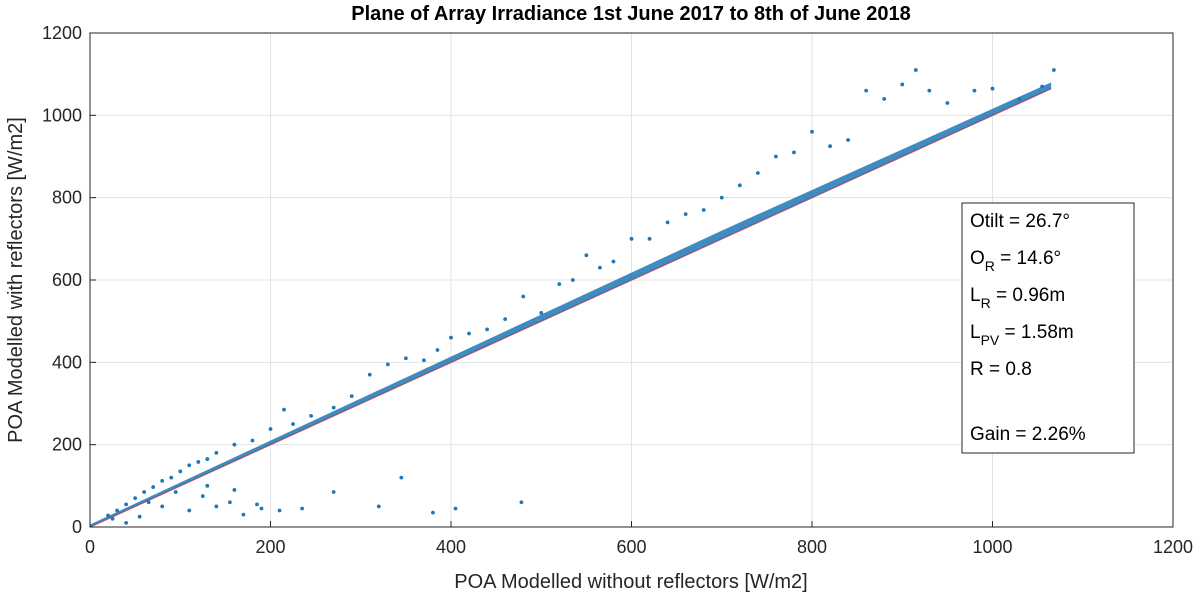 This screenshot has width=1200, height=600. What do you see at coordinates (986, 303) in the screenshot?
I see `annotation-lr-subscript: R` at bounding box center [986, 303].